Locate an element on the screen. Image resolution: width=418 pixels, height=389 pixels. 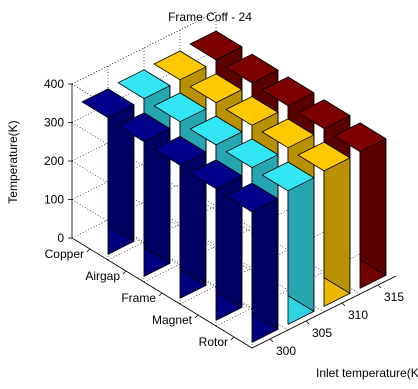
z-tick-label: 400 is located at coordinates (54, 84).